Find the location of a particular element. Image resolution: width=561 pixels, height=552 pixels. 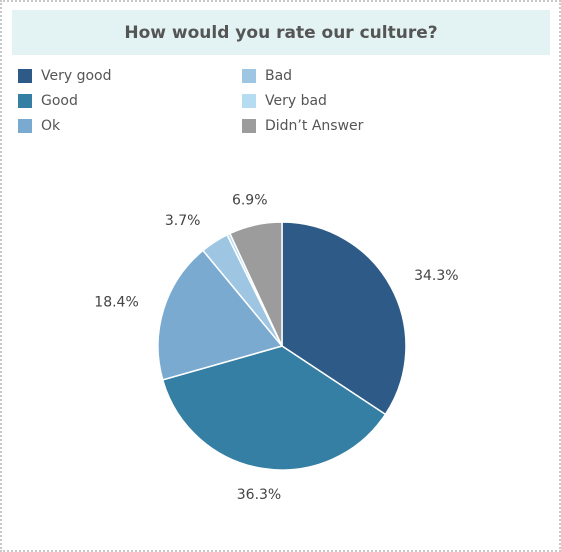

legend-item-ok: Ok is located at coordinates (39, 126).